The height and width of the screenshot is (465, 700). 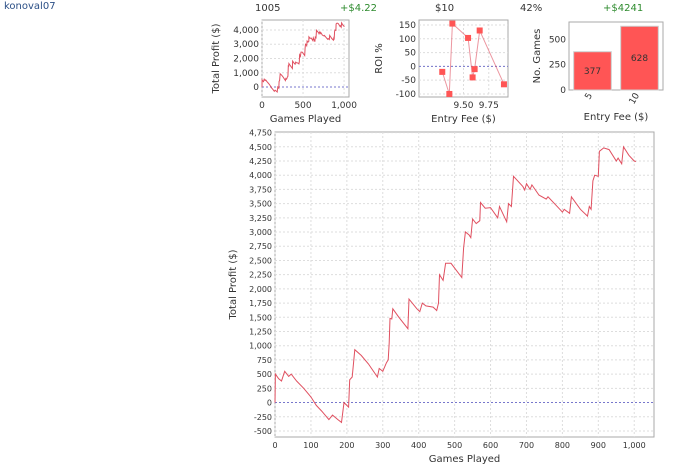 I want to click on profit-main-x-tick-label: 400, so click(x=418, y=445).